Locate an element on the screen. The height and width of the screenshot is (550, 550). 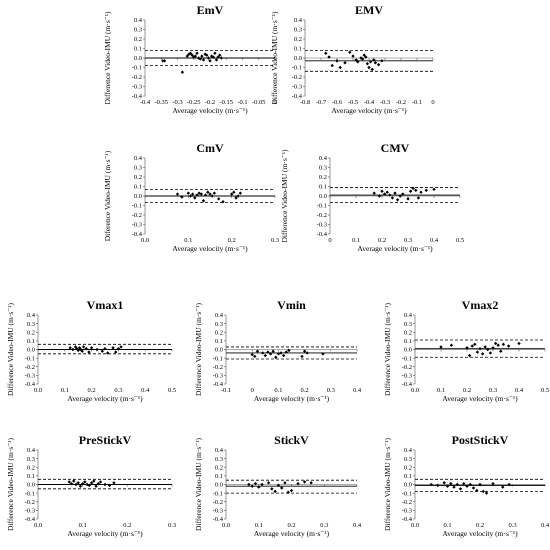
plot-title: PostStickV is located at coordinates (480, 440).